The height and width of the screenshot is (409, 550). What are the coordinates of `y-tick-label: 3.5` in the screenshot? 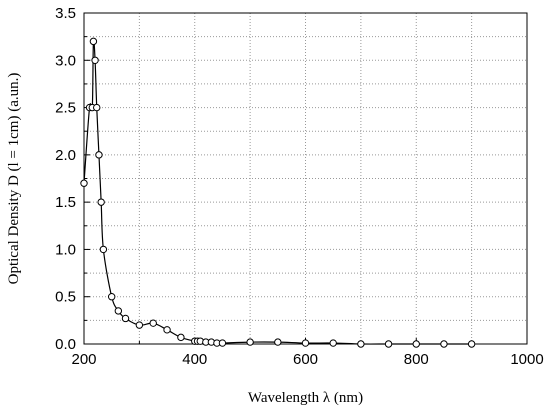 It's located at (65, 13).